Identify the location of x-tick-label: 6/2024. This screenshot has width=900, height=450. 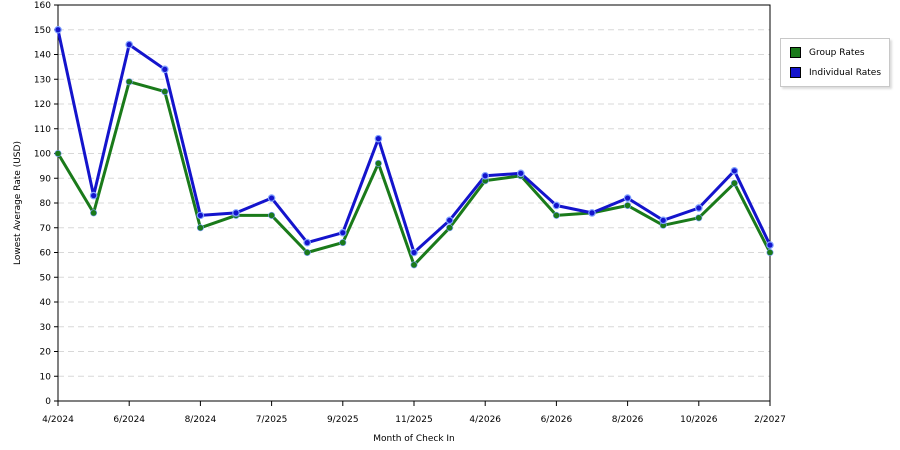
(129, 420).